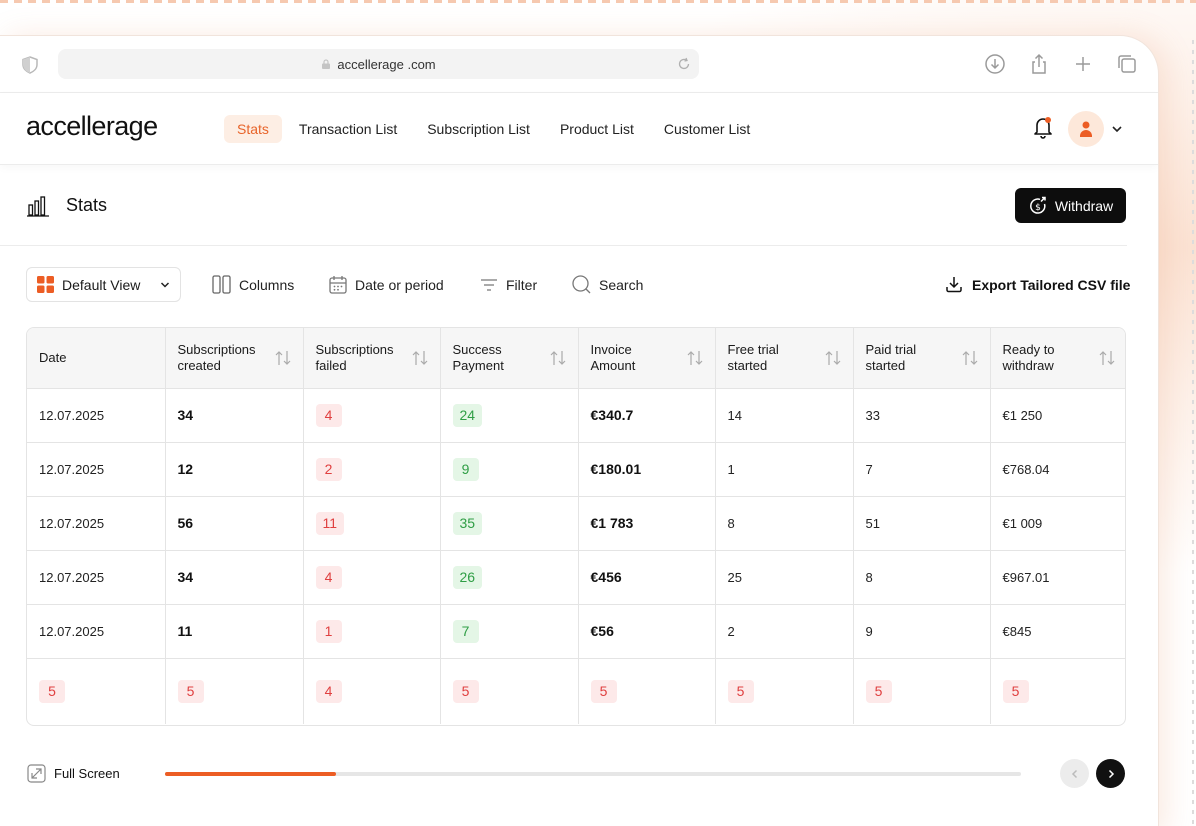 The height and width of the screenshot is (826, 1196). Describe the element at coordinates (593, 774) in the screenshot. I see `horizontal-scrollbar` at that location.